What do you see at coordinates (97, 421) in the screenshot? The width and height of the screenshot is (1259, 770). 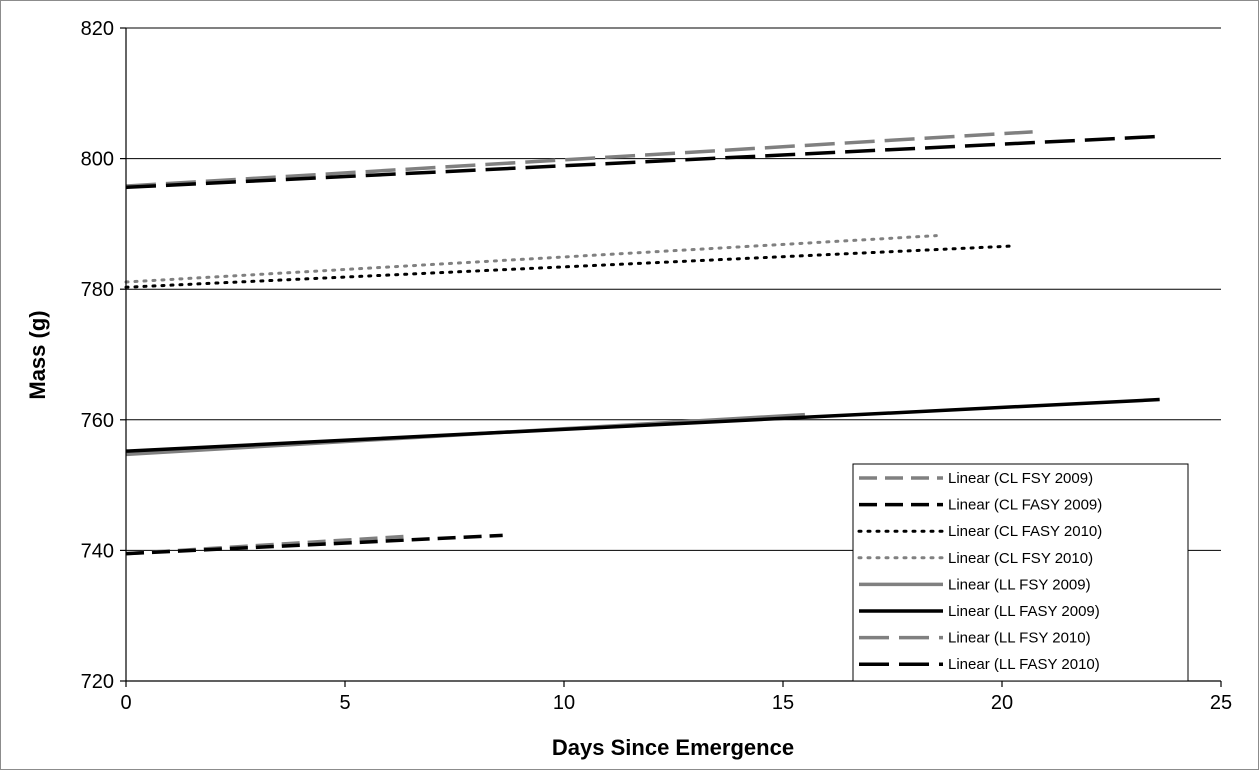 I see `y-tick-label: 760` at bounding box center [97, 421].